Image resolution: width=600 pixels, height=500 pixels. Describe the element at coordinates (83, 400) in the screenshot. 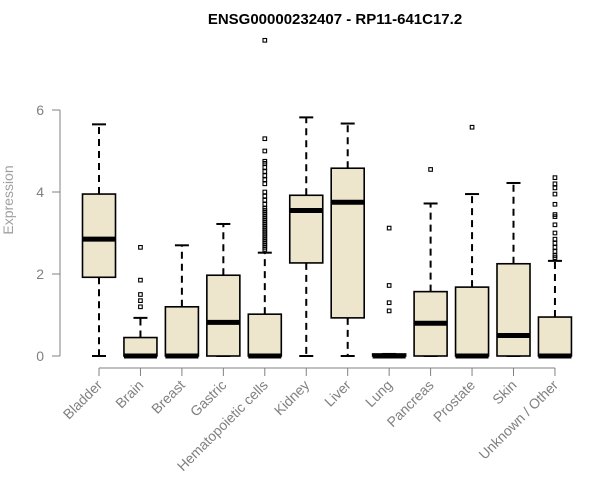

I see `x-tick-label: Bladder` at that location.